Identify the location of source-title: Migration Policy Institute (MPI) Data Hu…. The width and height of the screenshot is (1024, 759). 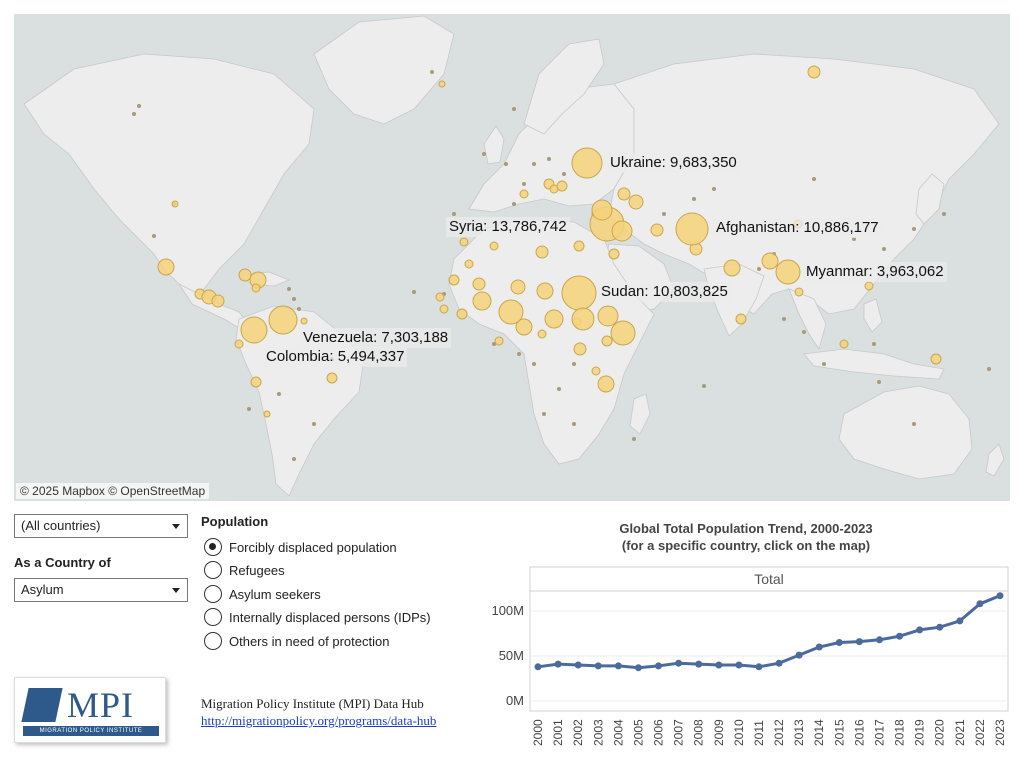
(312, 703).